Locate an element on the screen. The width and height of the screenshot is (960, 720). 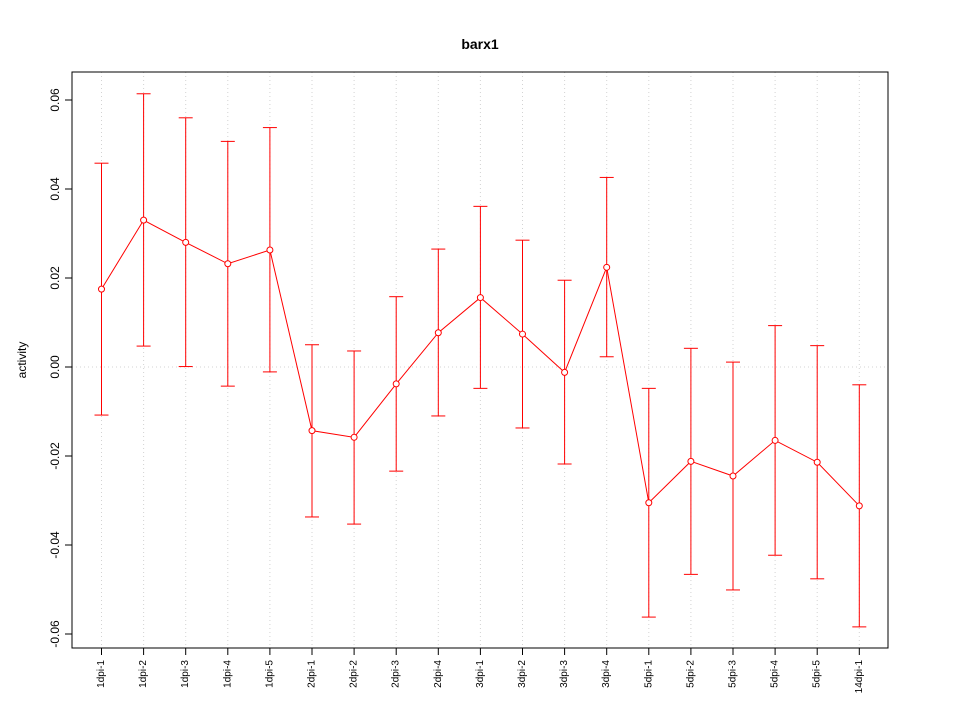
y-axis-label: activity is located at coordinates (22, 360).